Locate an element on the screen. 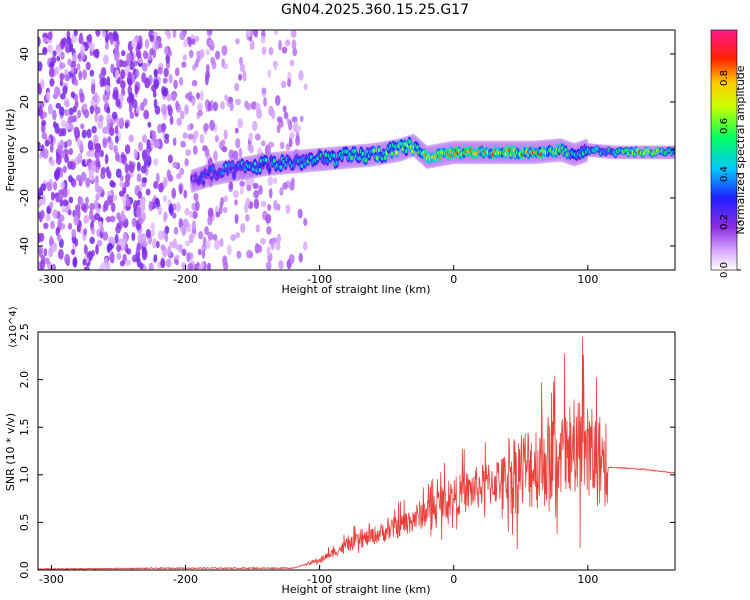  colorbar-label: Normalized spectral amplitude is located at coordinates (740, 149).